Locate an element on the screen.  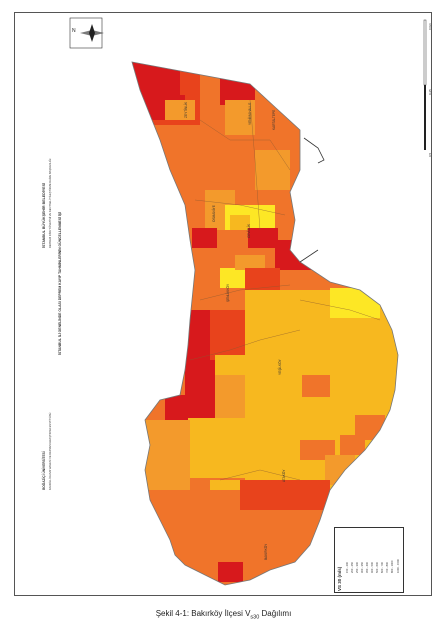
scale-bar is located at coordinates (425, 84).